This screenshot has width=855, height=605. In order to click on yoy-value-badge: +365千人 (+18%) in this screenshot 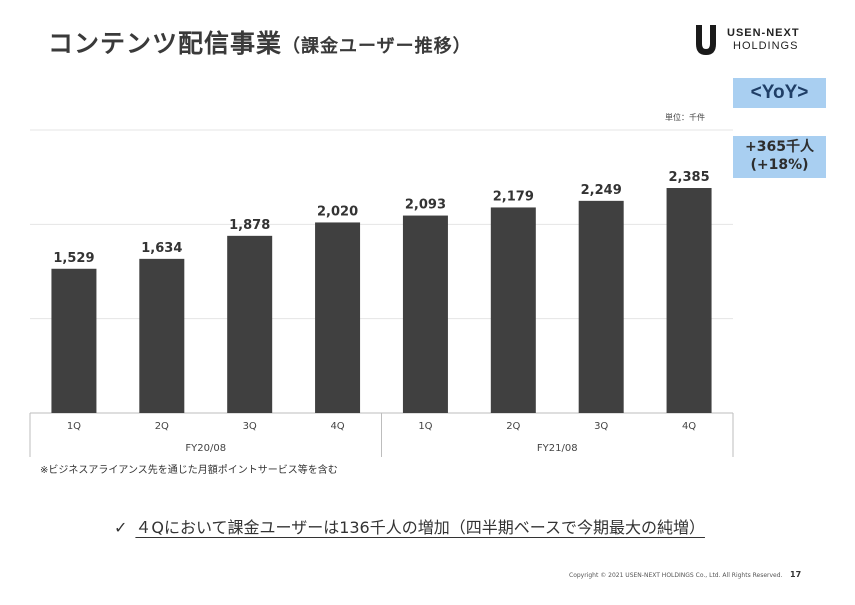, I will do `click(779, 157)`.